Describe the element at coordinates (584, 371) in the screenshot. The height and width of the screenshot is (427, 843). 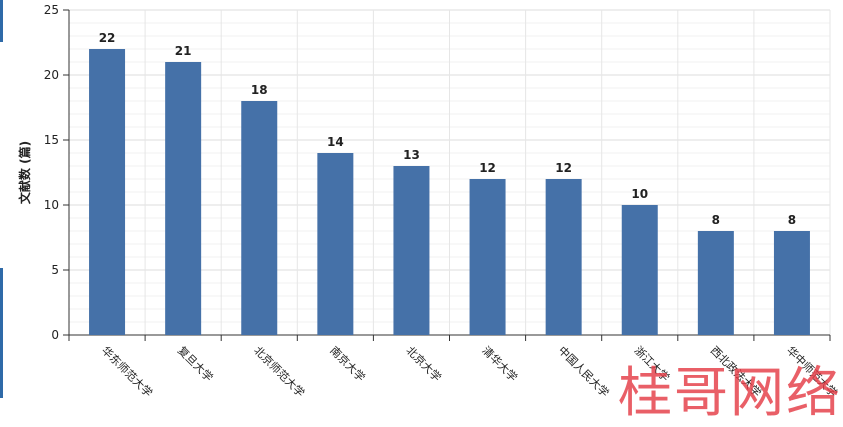
I see `x-category-label: 中国人民大学` at that location.